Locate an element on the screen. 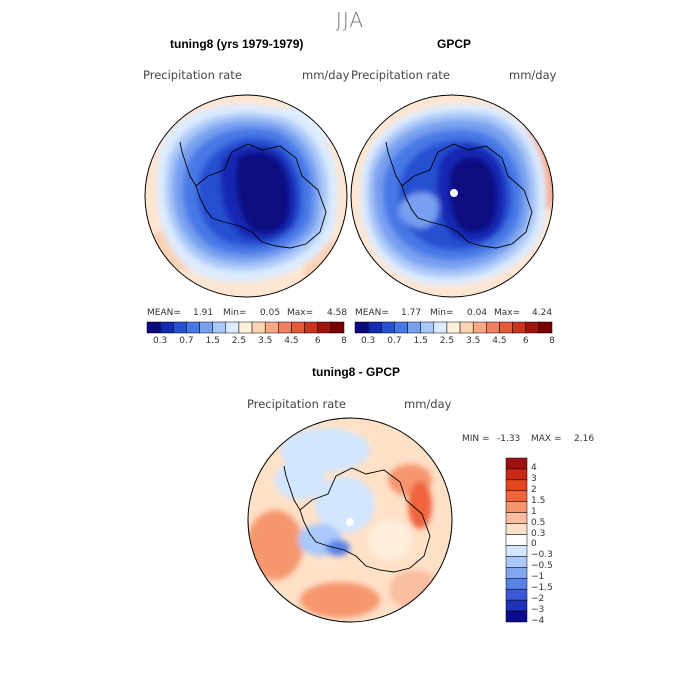  max-value-diff: 2.16 is located at coordinates (584, 439).